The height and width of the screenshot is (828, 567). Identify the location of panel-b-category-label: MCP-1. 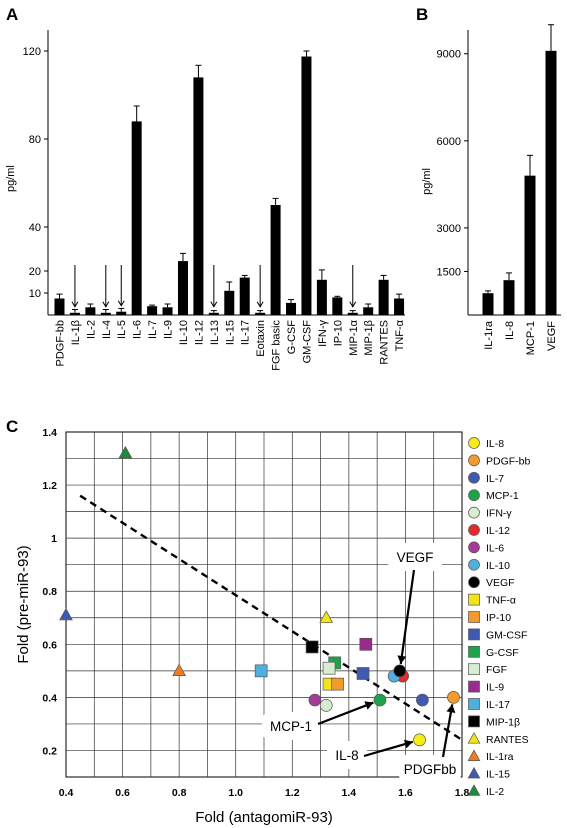
(531, 338).